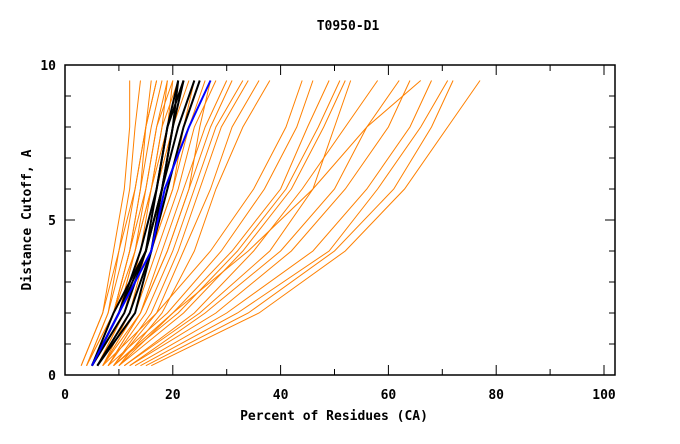 The width and height of the screenshot is (680, 444). Describe the element at coordinates (389, 395) in the screenshot. I see `x-tick-label: 60` at that location.